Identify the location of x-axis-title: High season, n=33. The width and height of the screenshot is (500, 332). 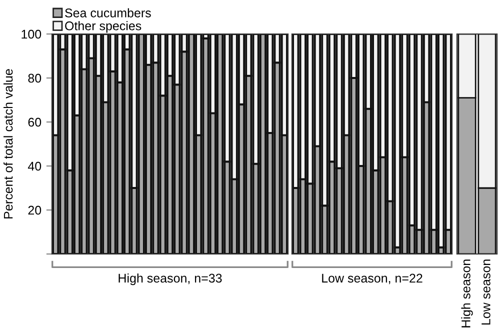
(170, 279).